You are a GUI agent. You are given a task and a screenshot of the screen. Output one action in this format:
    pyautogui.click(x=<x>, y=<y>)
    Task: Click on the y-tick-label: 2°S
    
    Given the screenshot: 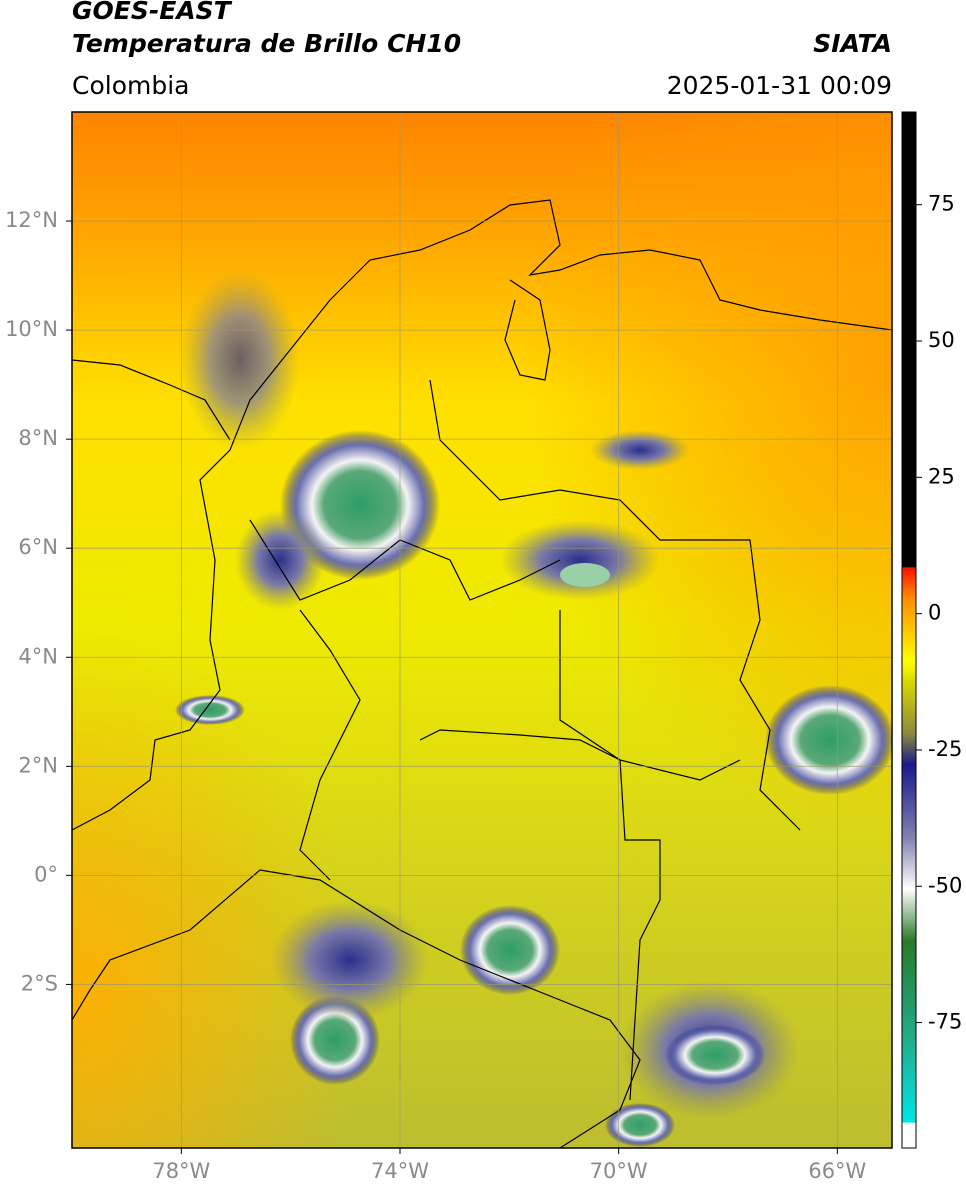 What is the action you would take?
    pyautogui.click(x=39, y=983)
    